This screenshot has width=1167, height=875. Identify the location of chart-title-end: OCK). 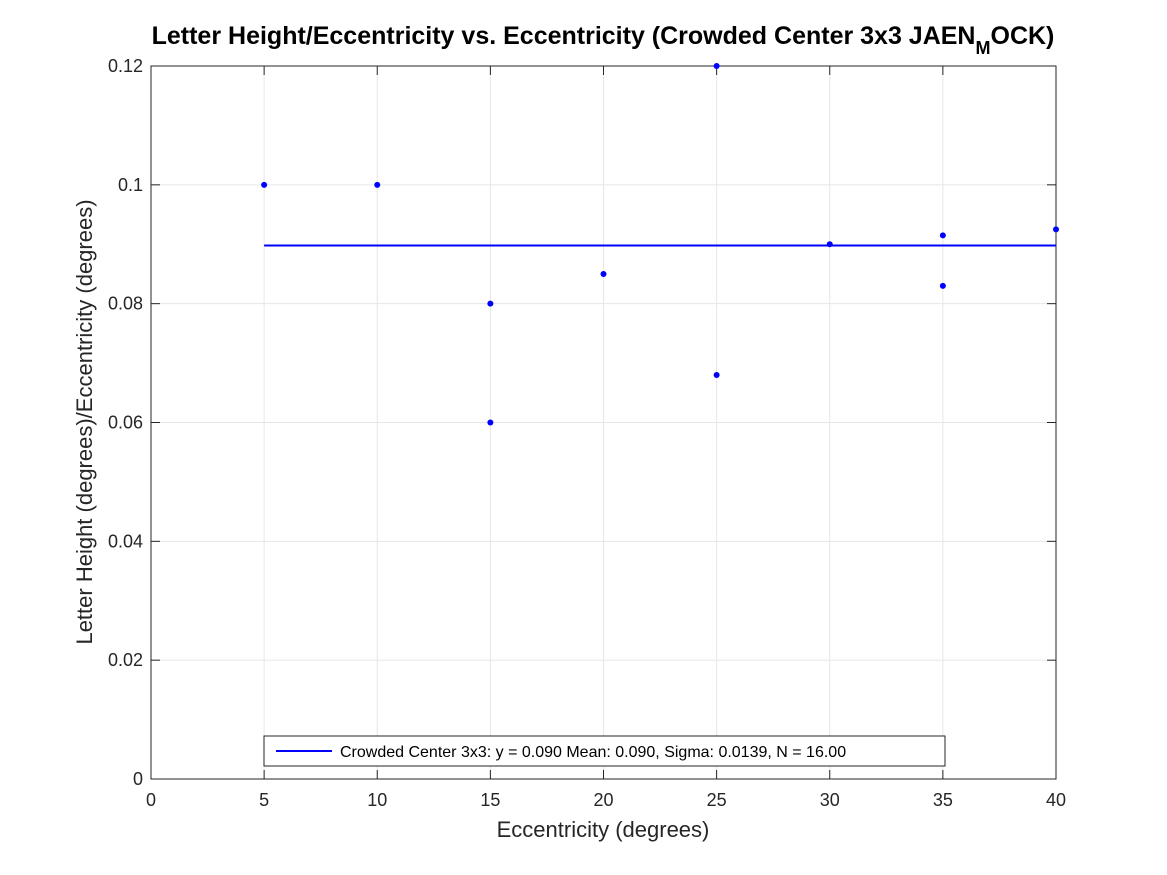
(1023, 36).